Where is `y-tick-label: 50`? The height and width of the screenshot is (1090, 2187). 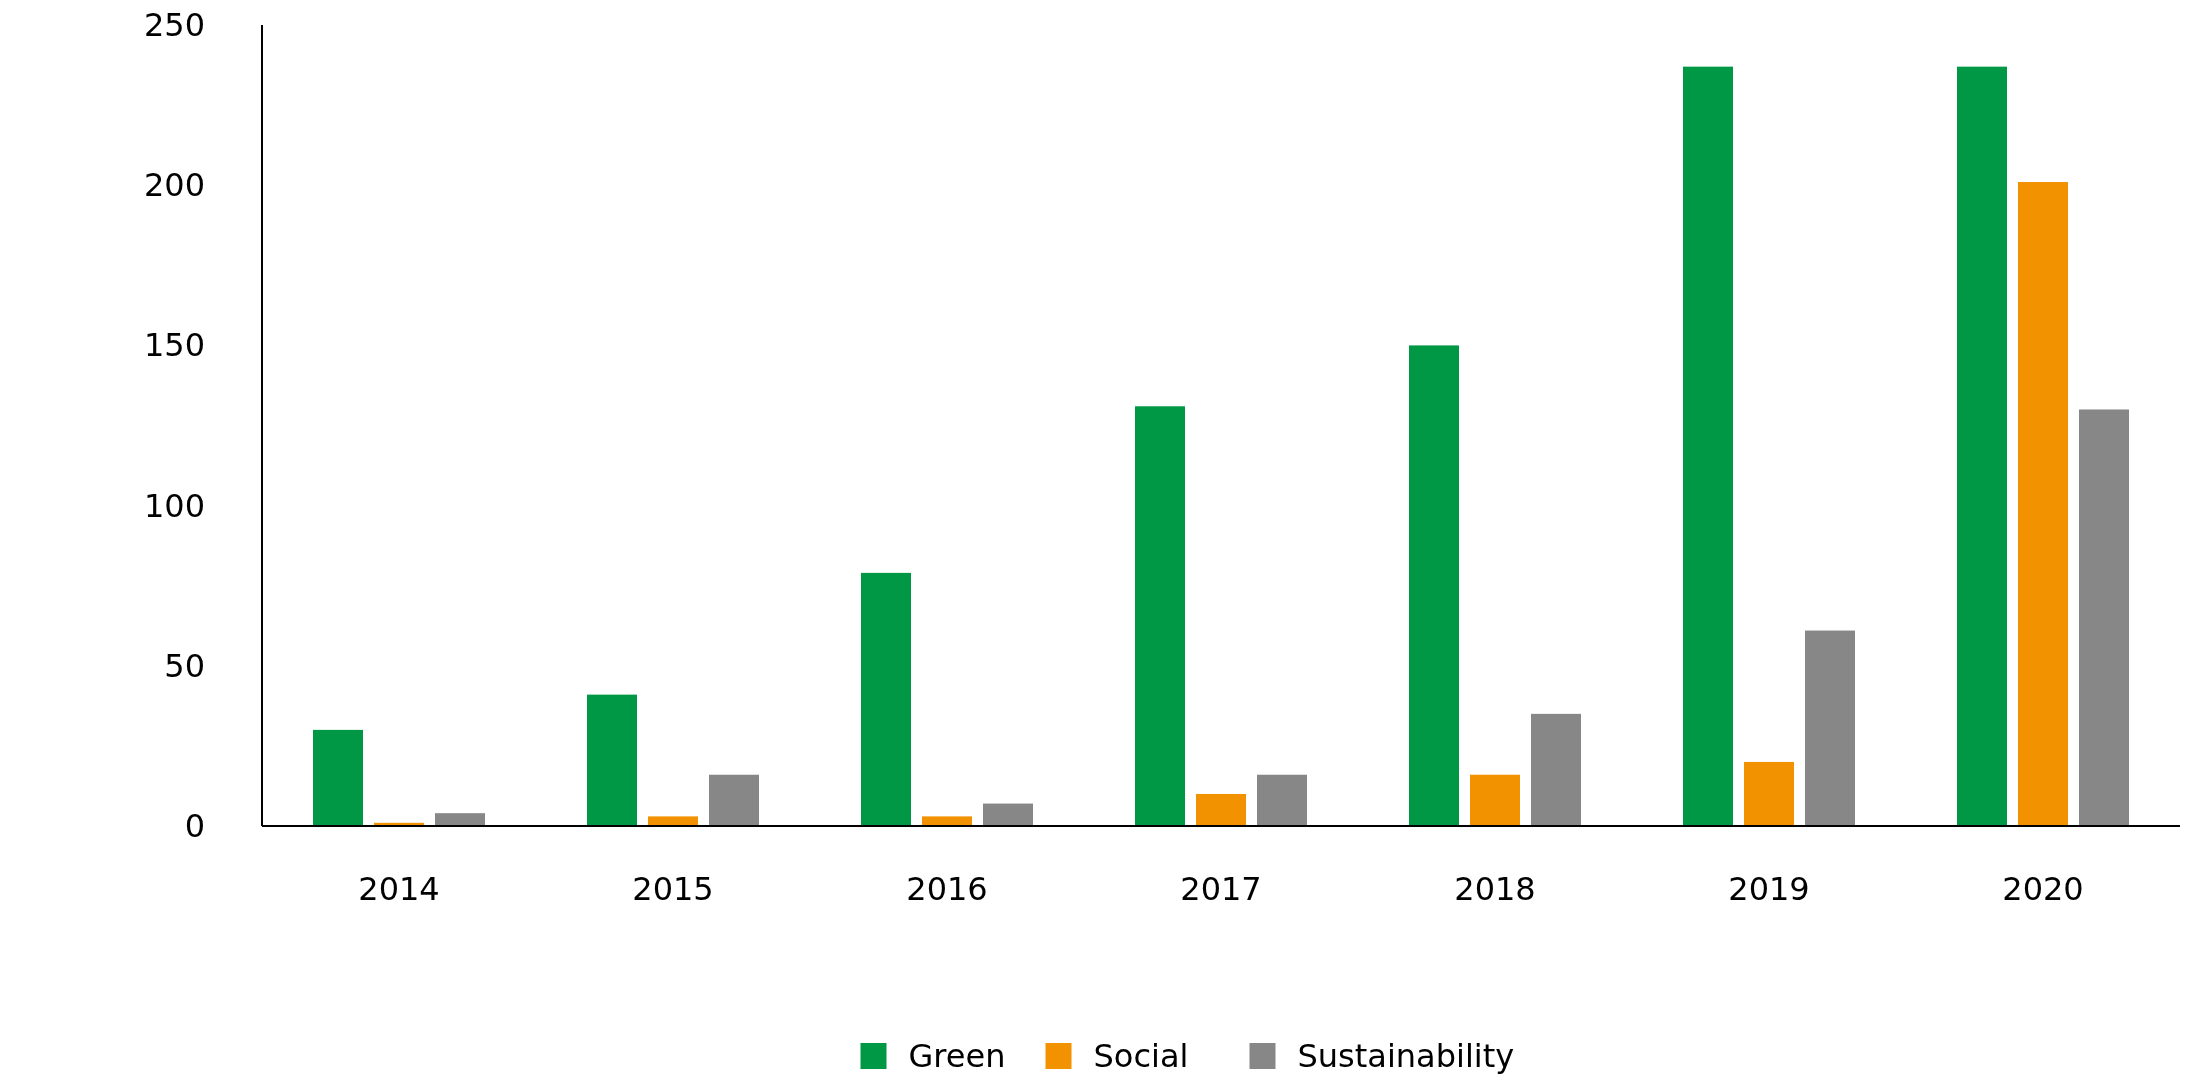
y-tick-label: 50 is located at coordinates (184, 665).